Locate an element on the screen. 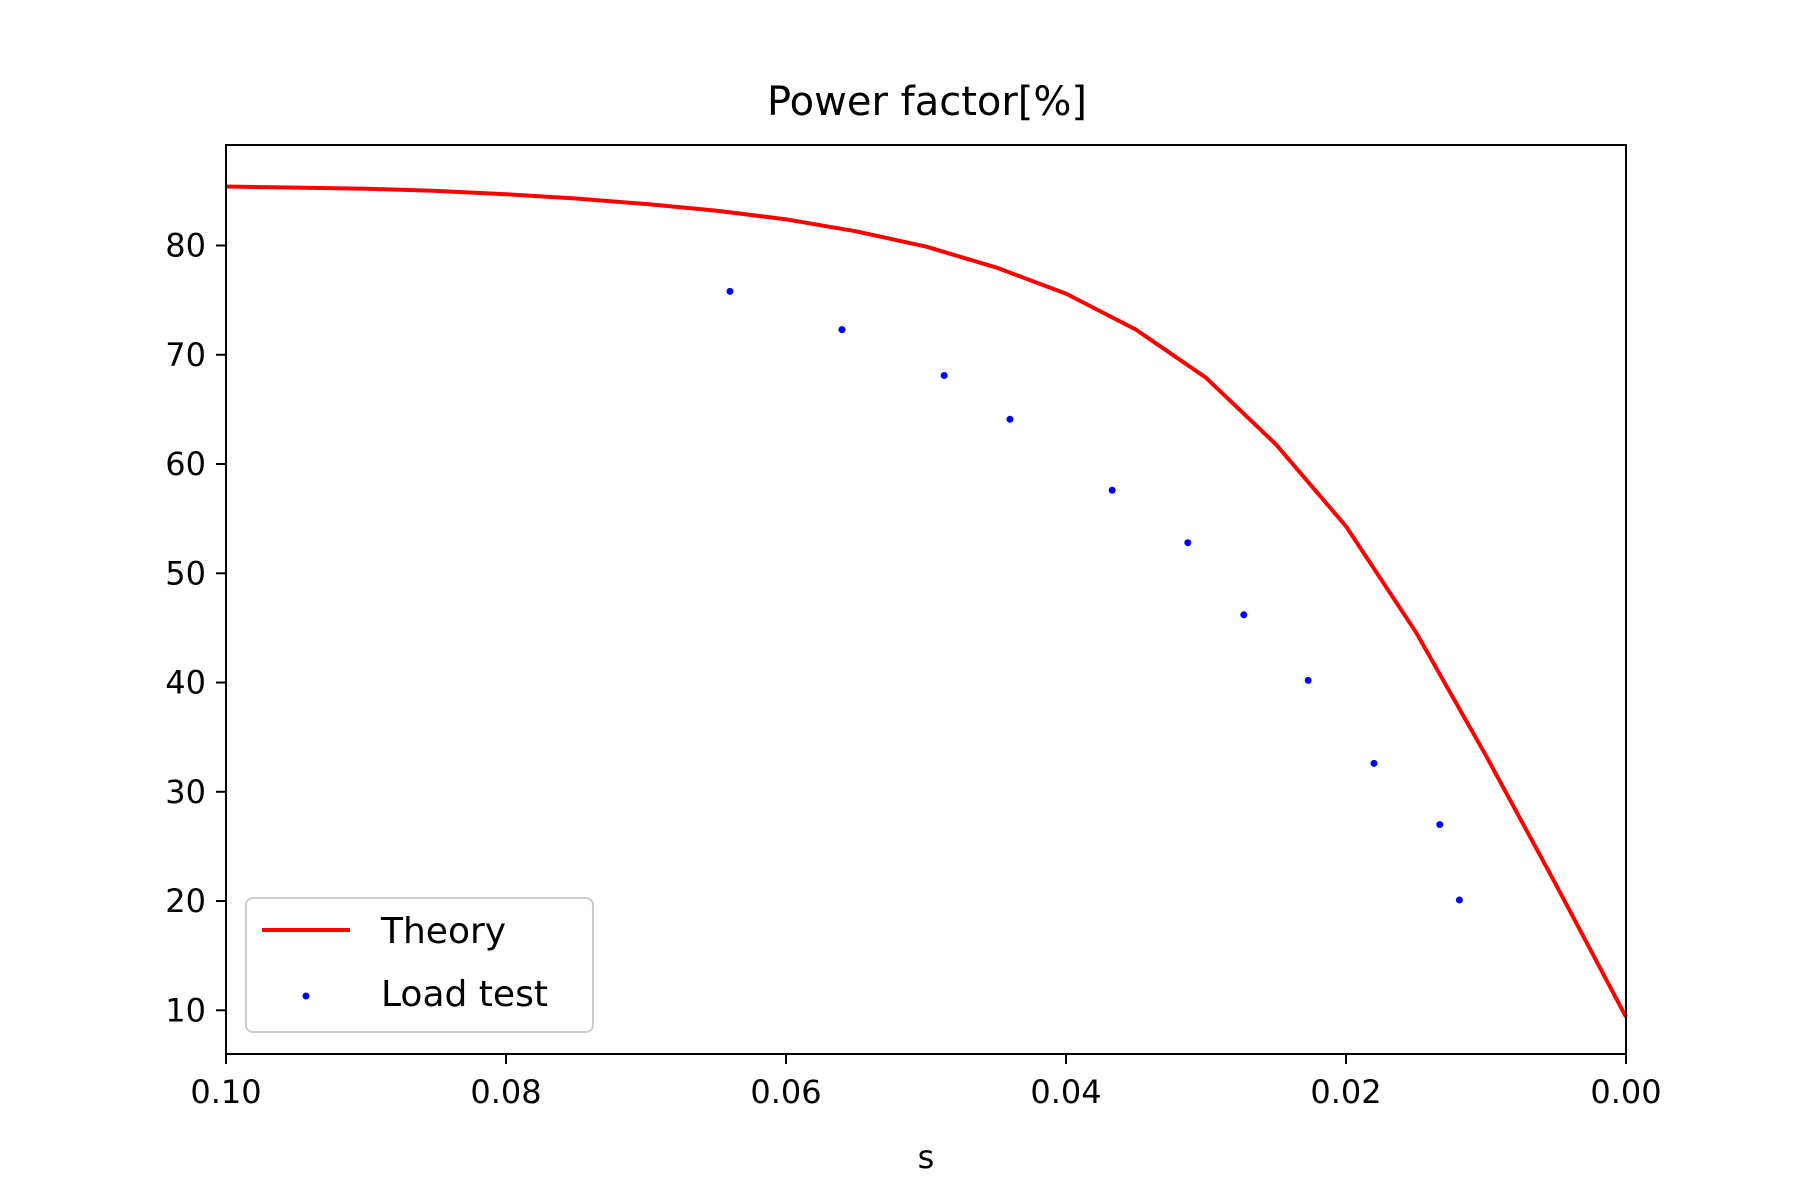 The width and height of the screenshot is (1800, 1200). y-tick-label: 80 is located at coordinates (185, 246).